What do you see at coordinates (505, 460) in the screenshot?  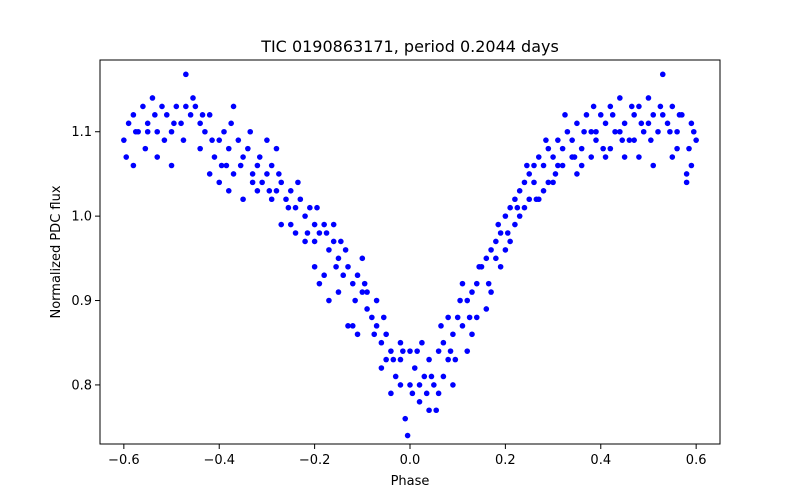 I see `x-tick-label: 0.2` at bounding box center [505, 460].